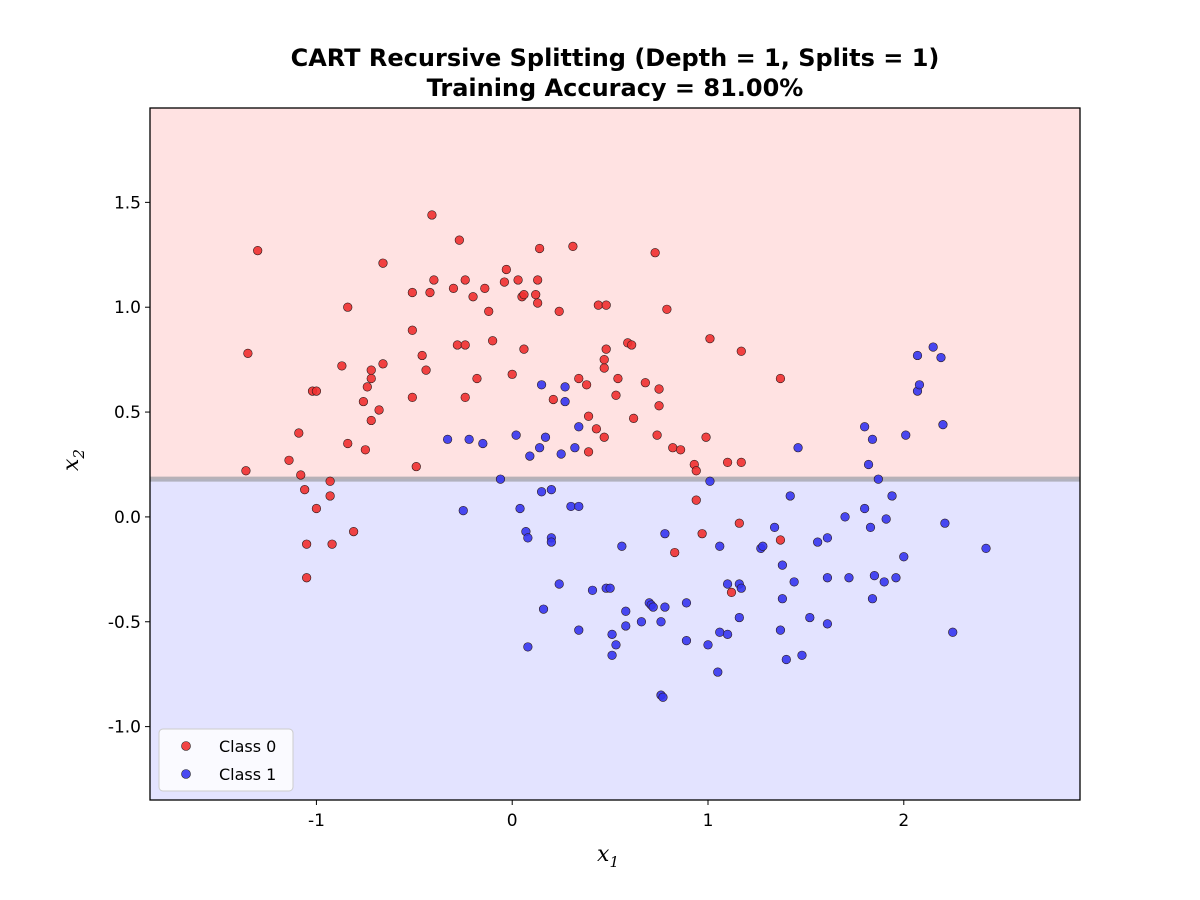 This screenshot has width=1200, height=900. I want to click on y-axis-label: x2, so click(73, 460).